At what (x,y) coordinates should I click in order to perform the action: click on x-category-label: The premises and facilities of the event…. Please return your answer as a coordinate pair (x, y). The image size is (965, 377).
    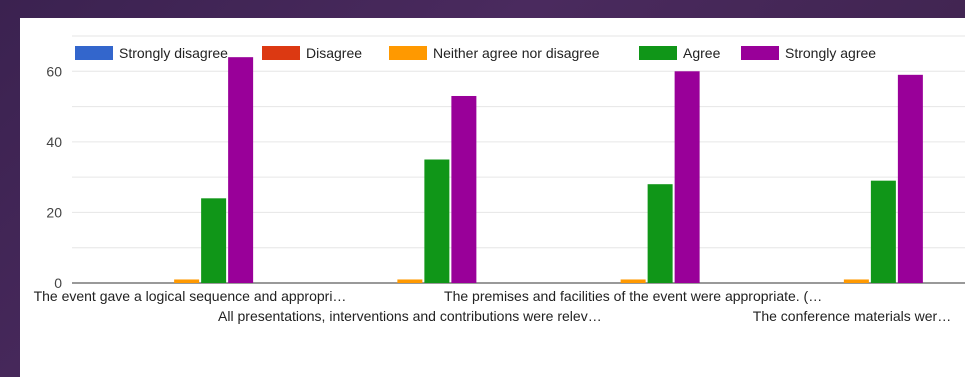
    Looking at the image, I should click on (633, 296).